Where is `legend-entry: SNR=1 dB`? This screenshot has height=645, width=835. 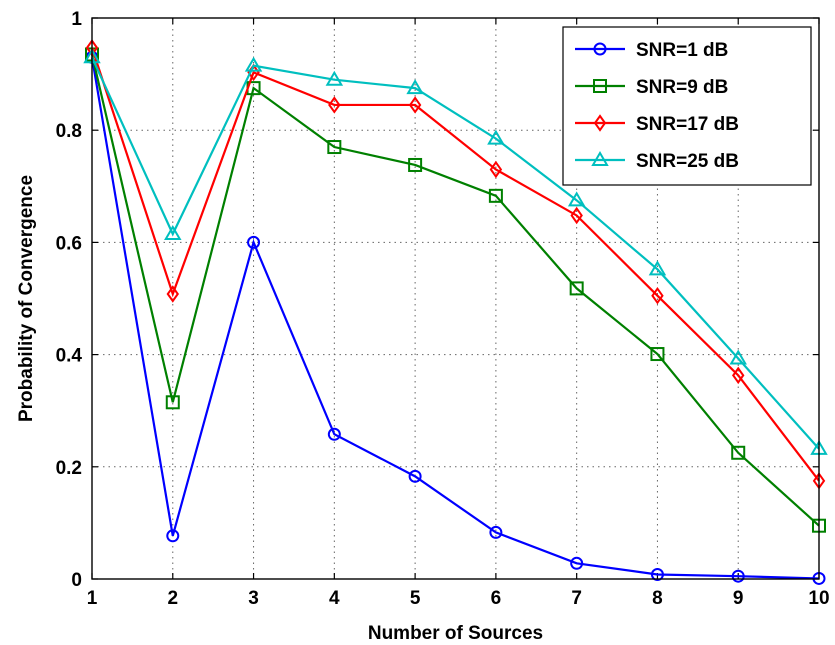 legend-entry: SNR=1 dB is located at coordinates (651, 50).